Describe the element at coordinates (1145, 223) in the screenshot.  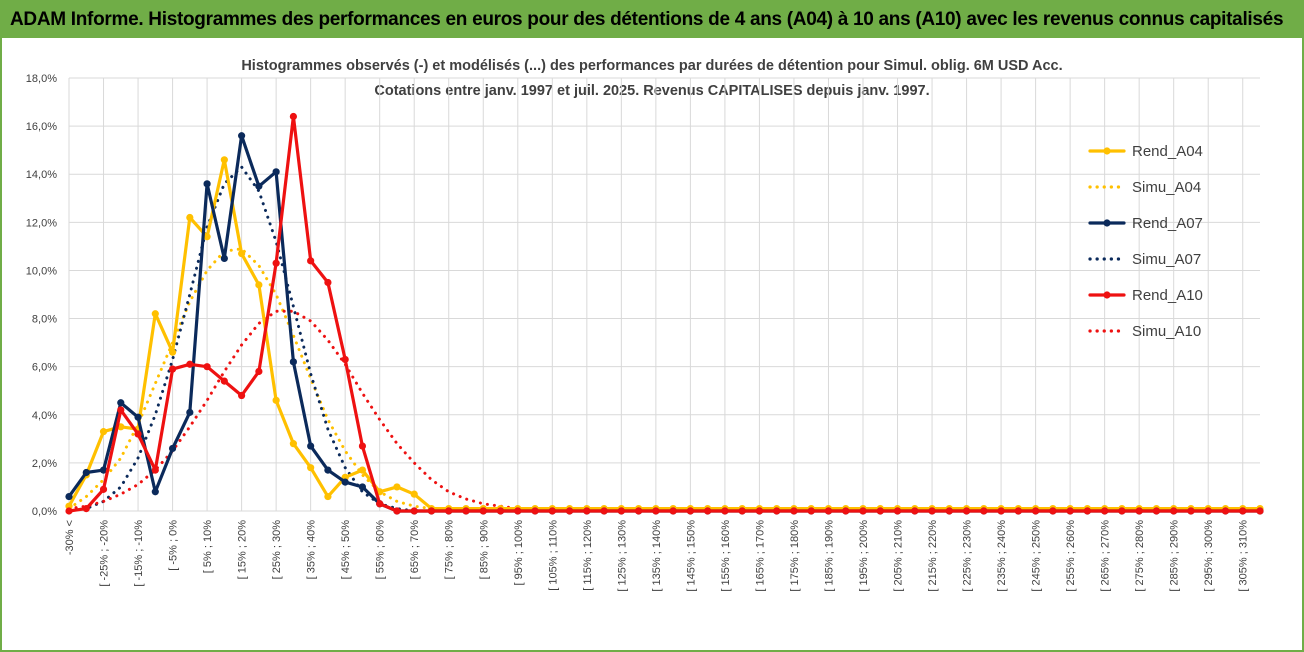
I see `legend-item: Rend_A07` at that location.